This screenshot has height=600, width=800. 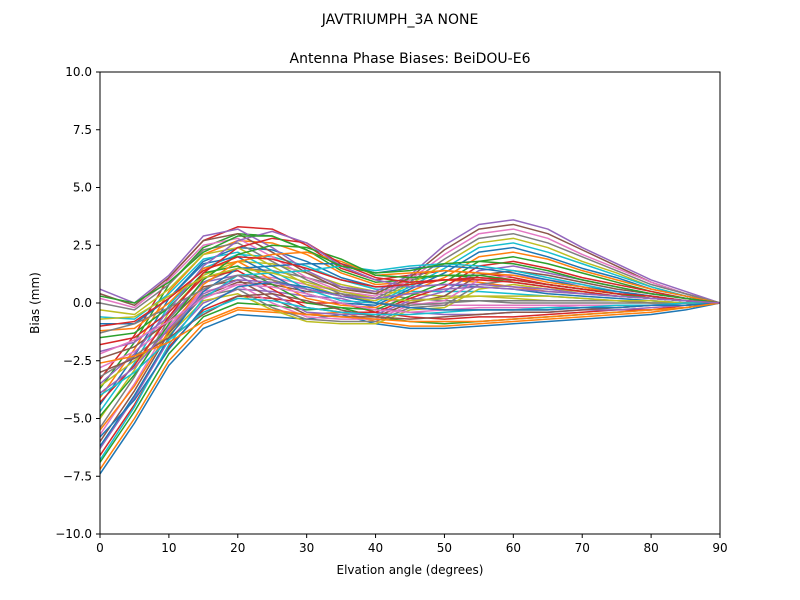 What do you see at coordinates (719, 548) in the screenshot?
I see `x-tick-label: 90` at bounding box center [719, 548].